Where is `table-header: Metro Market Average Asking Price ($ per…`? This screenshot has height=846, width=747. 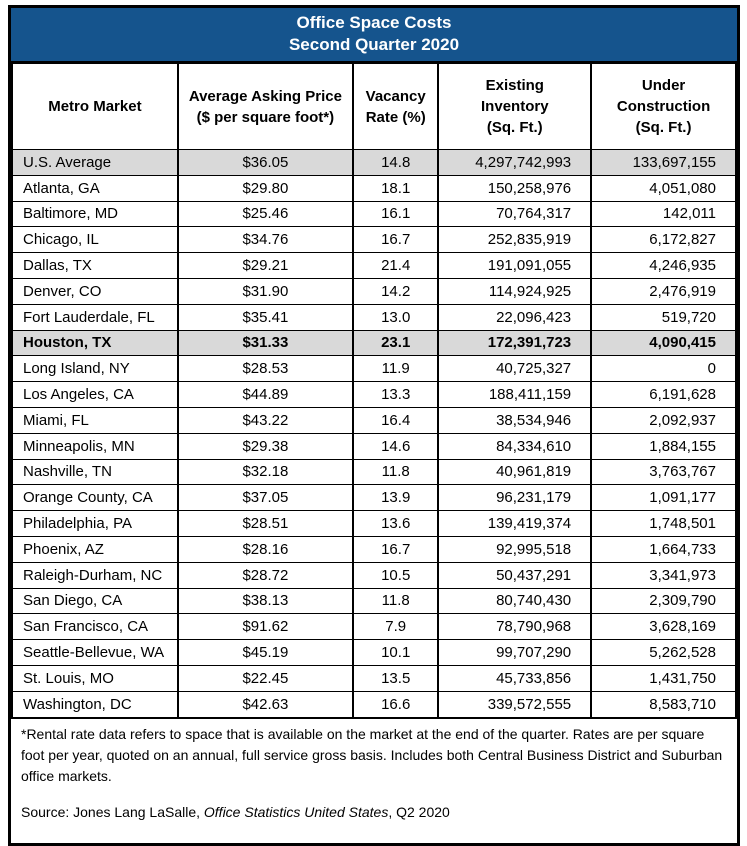 table-header: Metro Market Average Asking Price ($ per… is located at coordinates (374, 106).